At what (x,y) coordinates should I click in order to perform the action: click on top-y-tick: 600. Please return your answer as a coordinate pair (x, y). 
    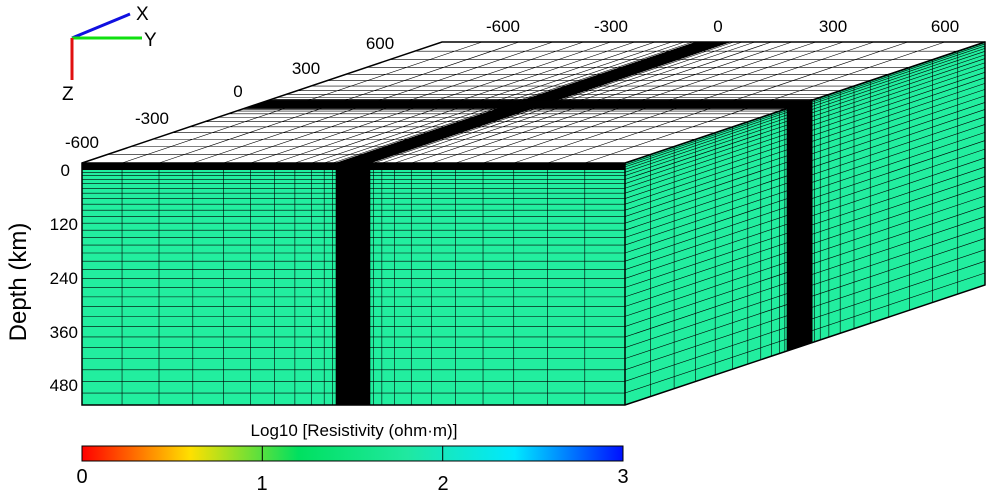
    Looking at the image, I should click on (380, 43).